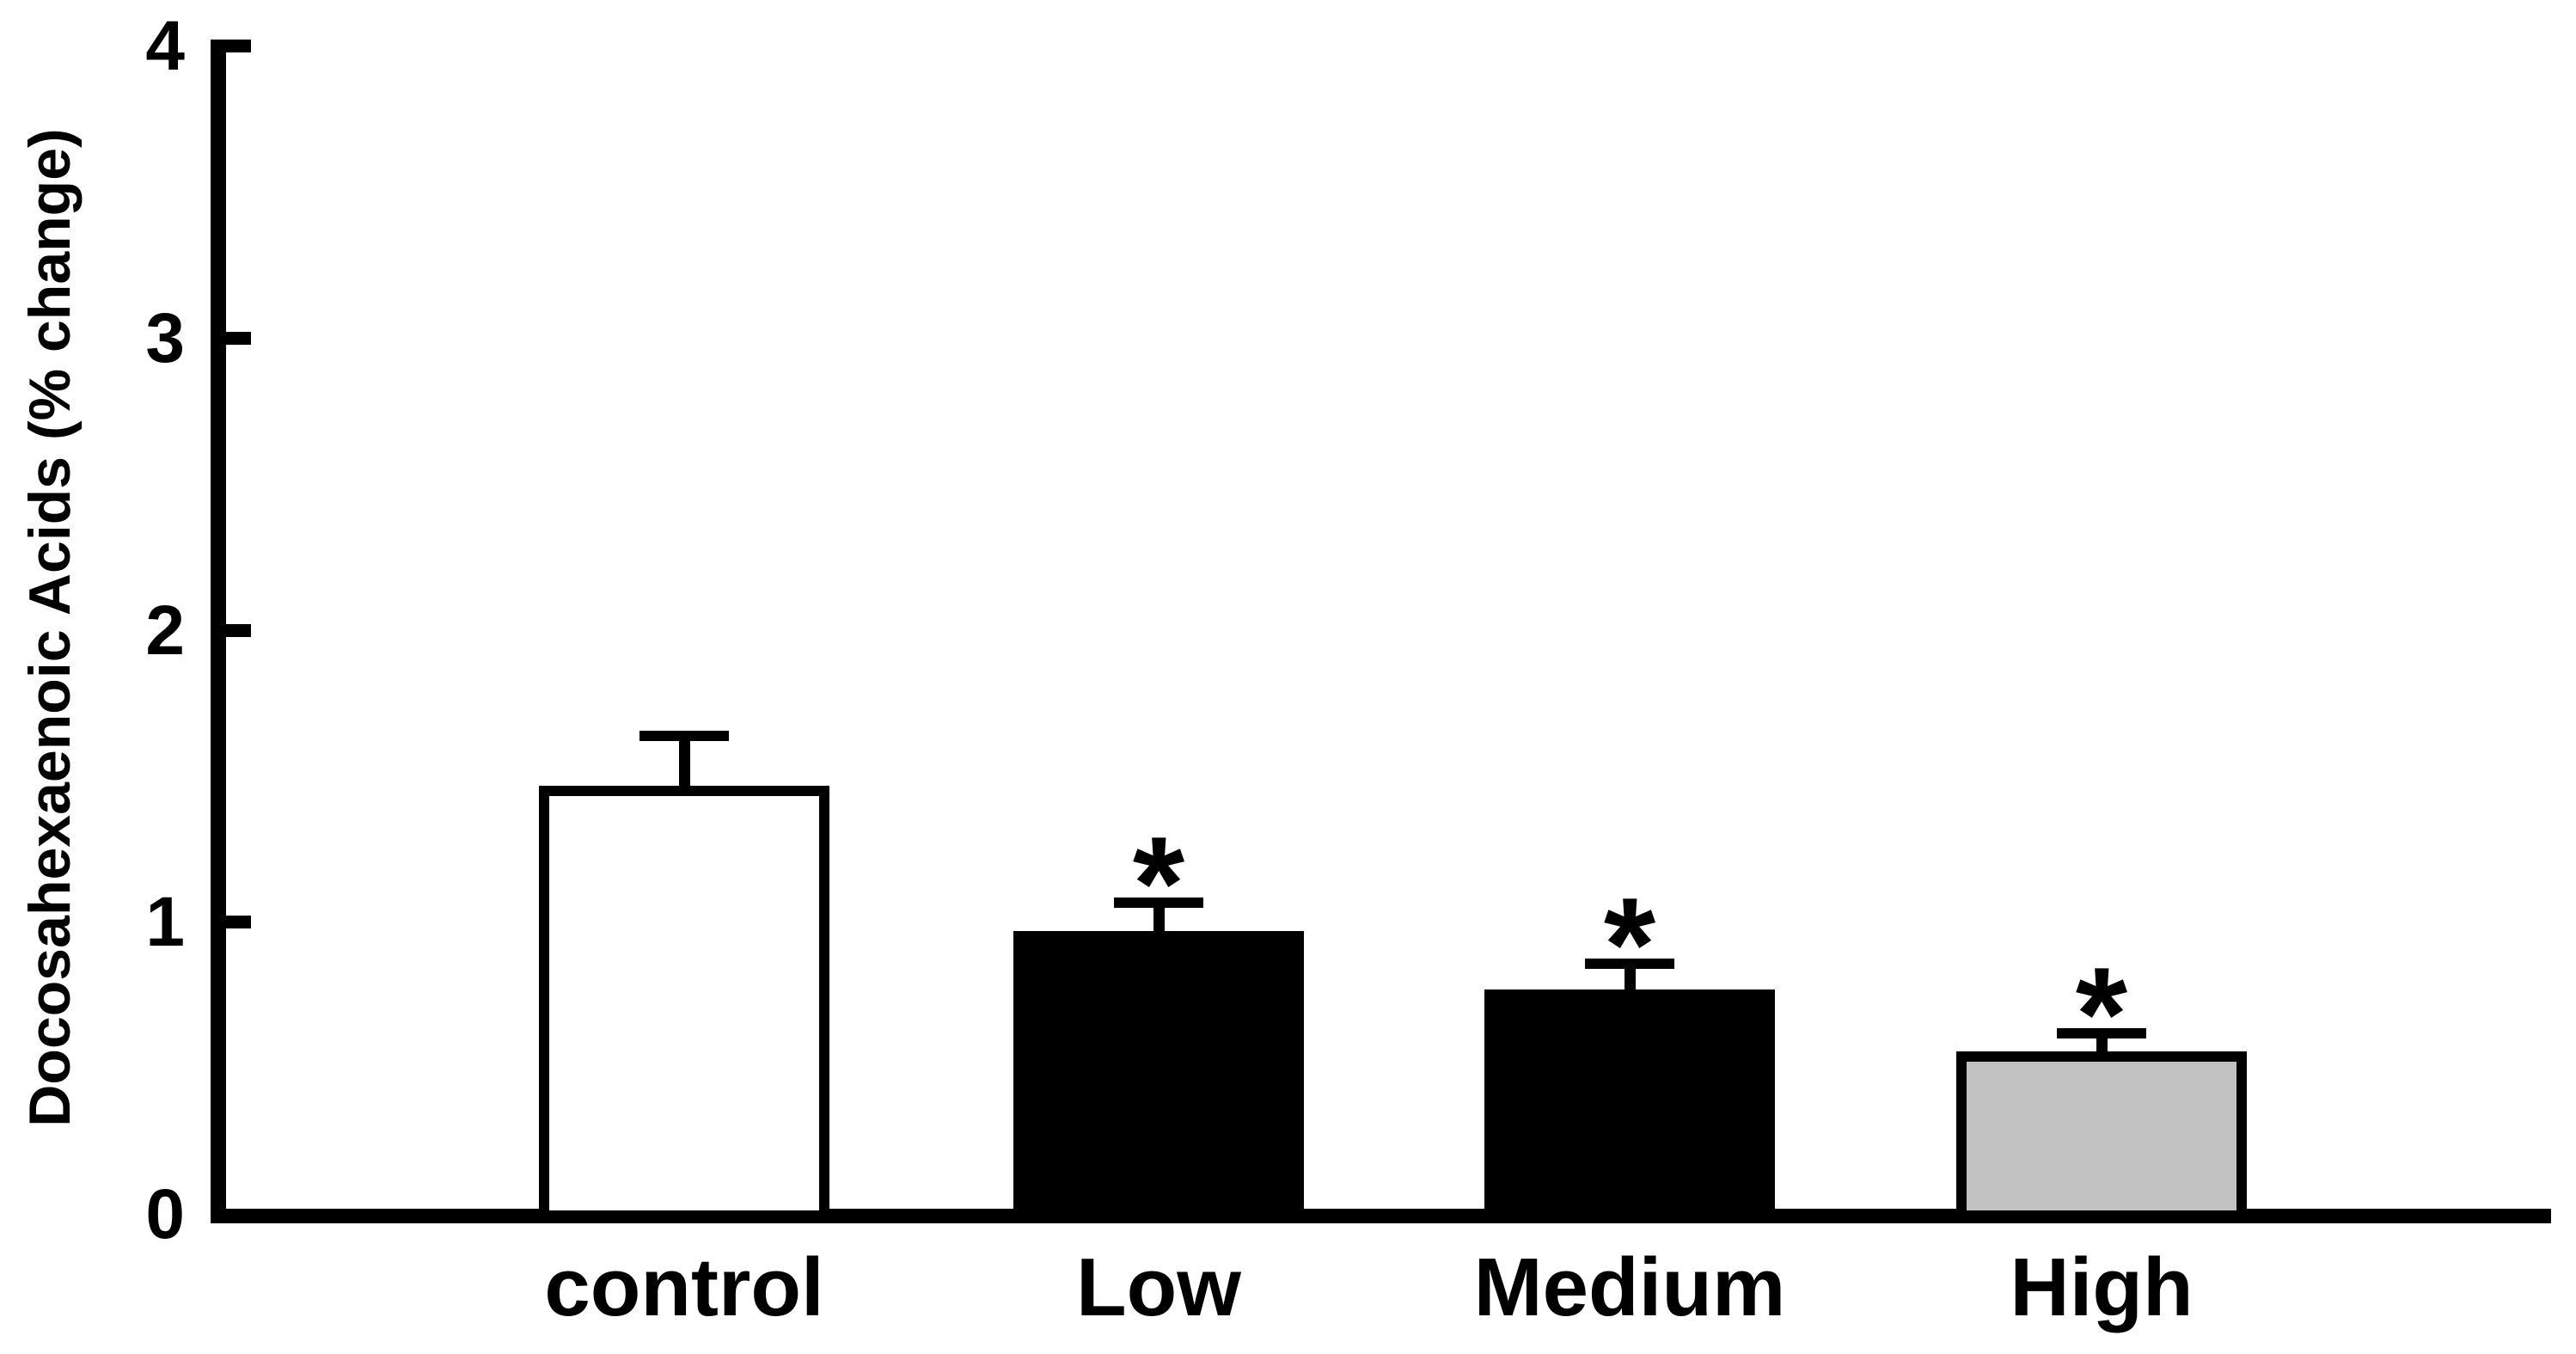  I want to click on y-tick-label-4: 4, so click(165, 46).